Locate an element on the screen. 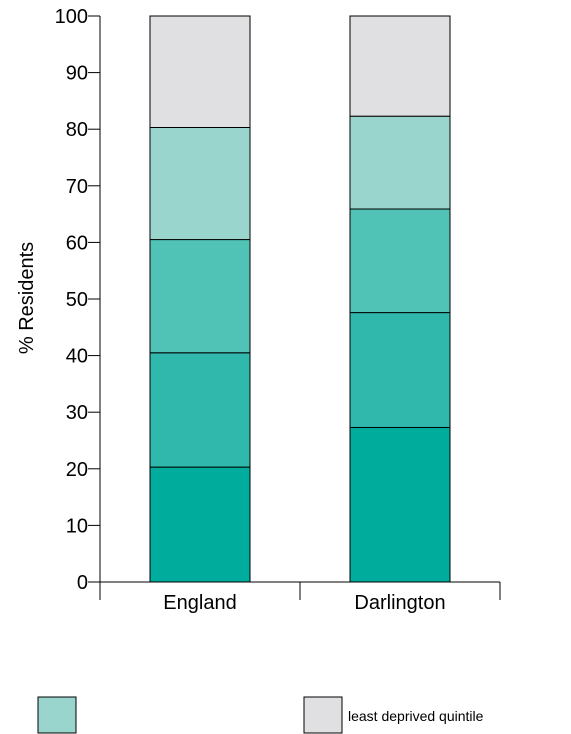 This screenshot has width=571, height=734. y-tick-label: 30 is located at coordinates (77, 413).